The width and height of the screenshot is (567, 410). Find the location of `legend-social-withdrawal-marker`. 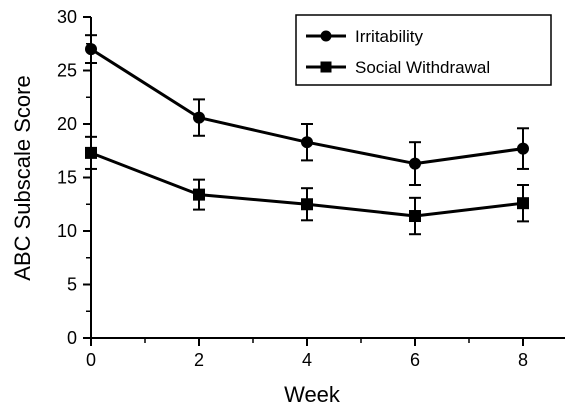

legend-social-withdrawal-marker is located at coordinates (326, 67).